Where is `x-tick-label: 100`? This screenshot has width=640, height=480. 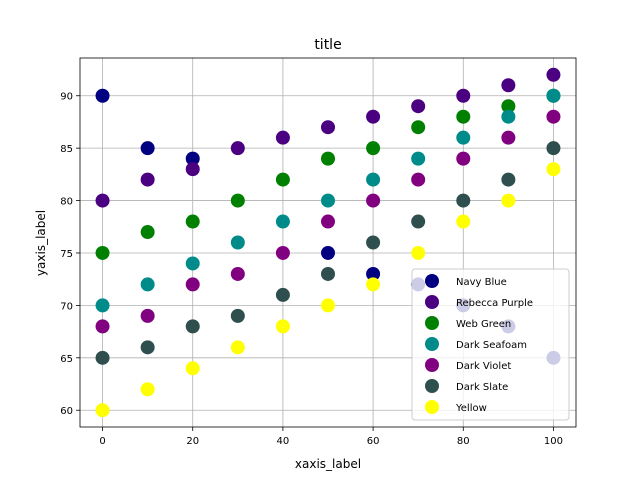
x-tick-label: 100 is located at coordinates (553, 441).